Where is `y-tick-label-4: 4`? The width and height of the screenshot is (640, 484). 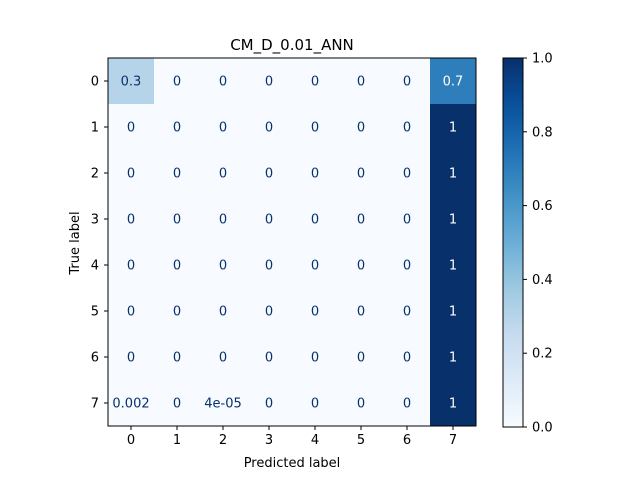
y-tick-label-4: 4 is located at coordinates (95, 266).